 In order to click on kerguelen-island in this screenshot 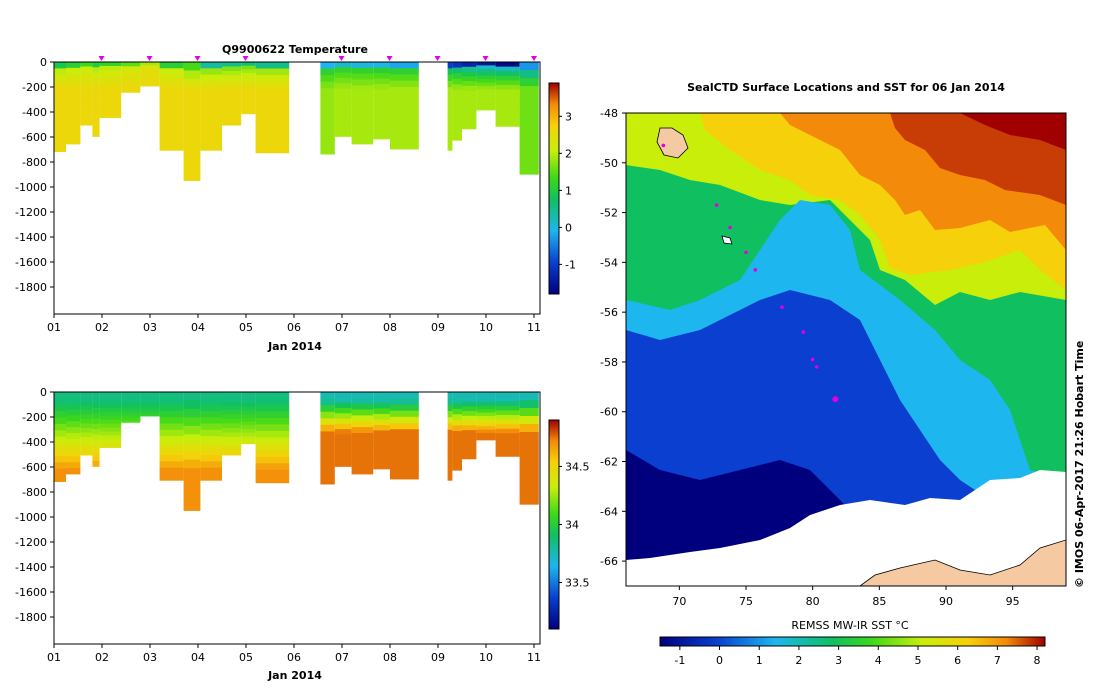, I will do `click(672, 143)`.